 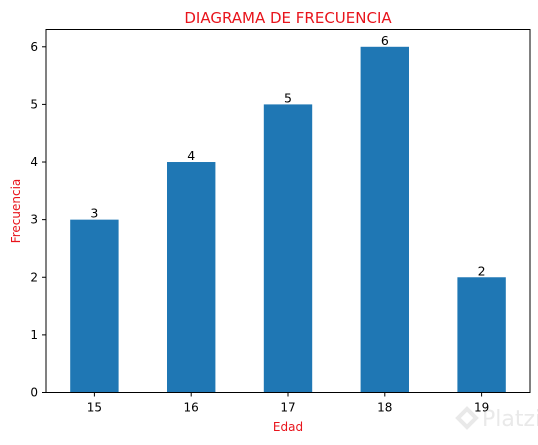 What do you see at coordinates (288, 18) in the screenshot?
I see `chart-title: DIAGRAMA DE FRECUENCIA` at bounding box center [288, 18].